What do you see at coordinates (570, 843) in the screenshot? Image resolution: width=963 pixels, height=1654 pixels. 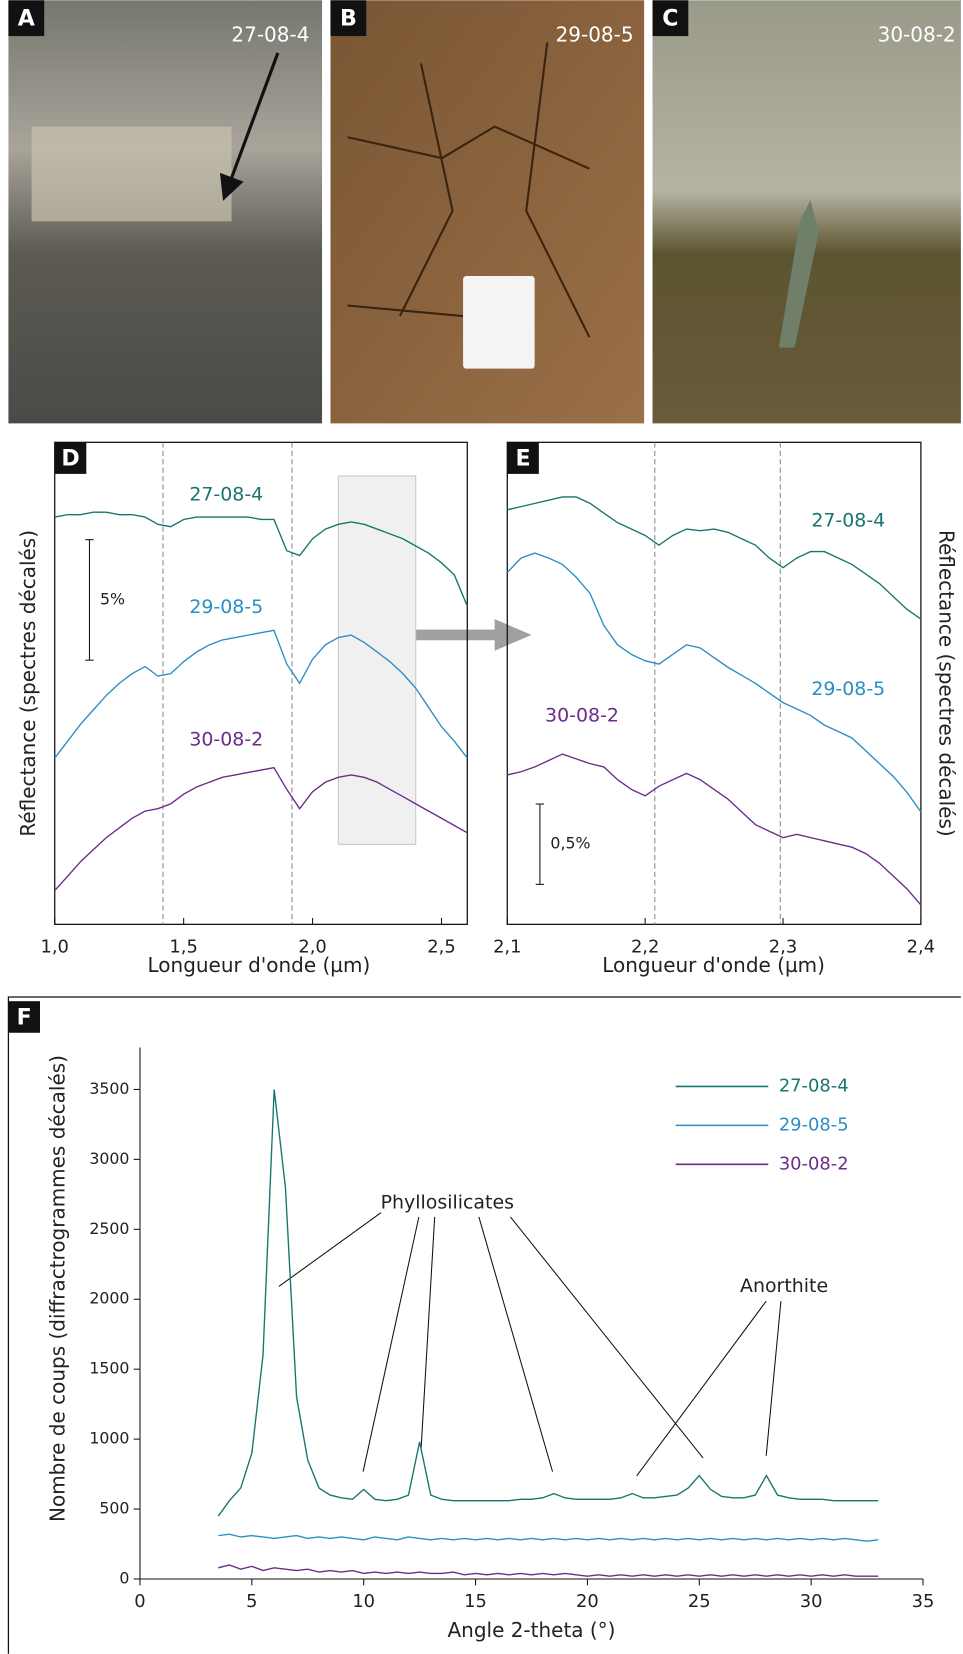 I see `scale-bar-label: 0,5%` at bounding box center [570, 843].